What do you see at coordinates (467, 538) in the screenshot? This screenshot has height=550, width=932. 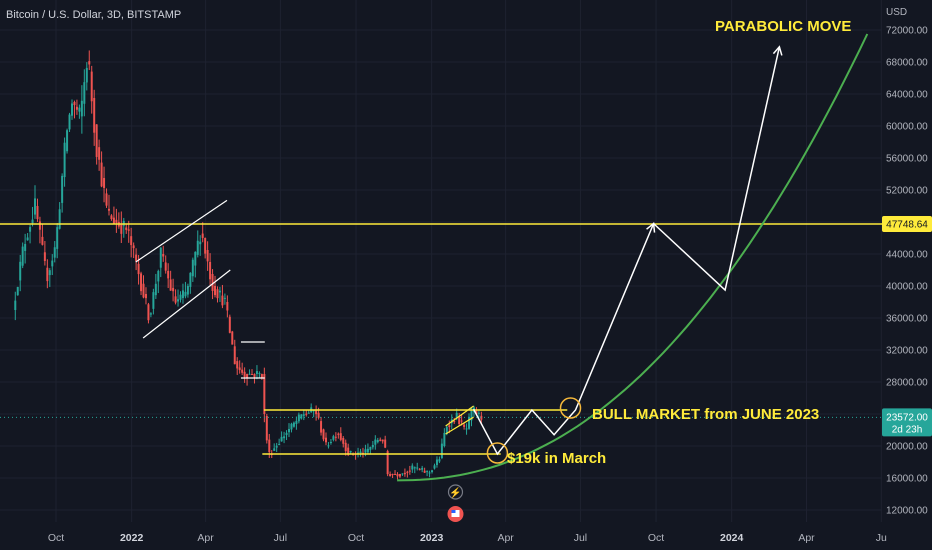 I see `time-axis: Oct 2022 Apr Jul Oct 2023 Apr Jul Oct 2024 Apr Ju` at bounding box center [467, 538].